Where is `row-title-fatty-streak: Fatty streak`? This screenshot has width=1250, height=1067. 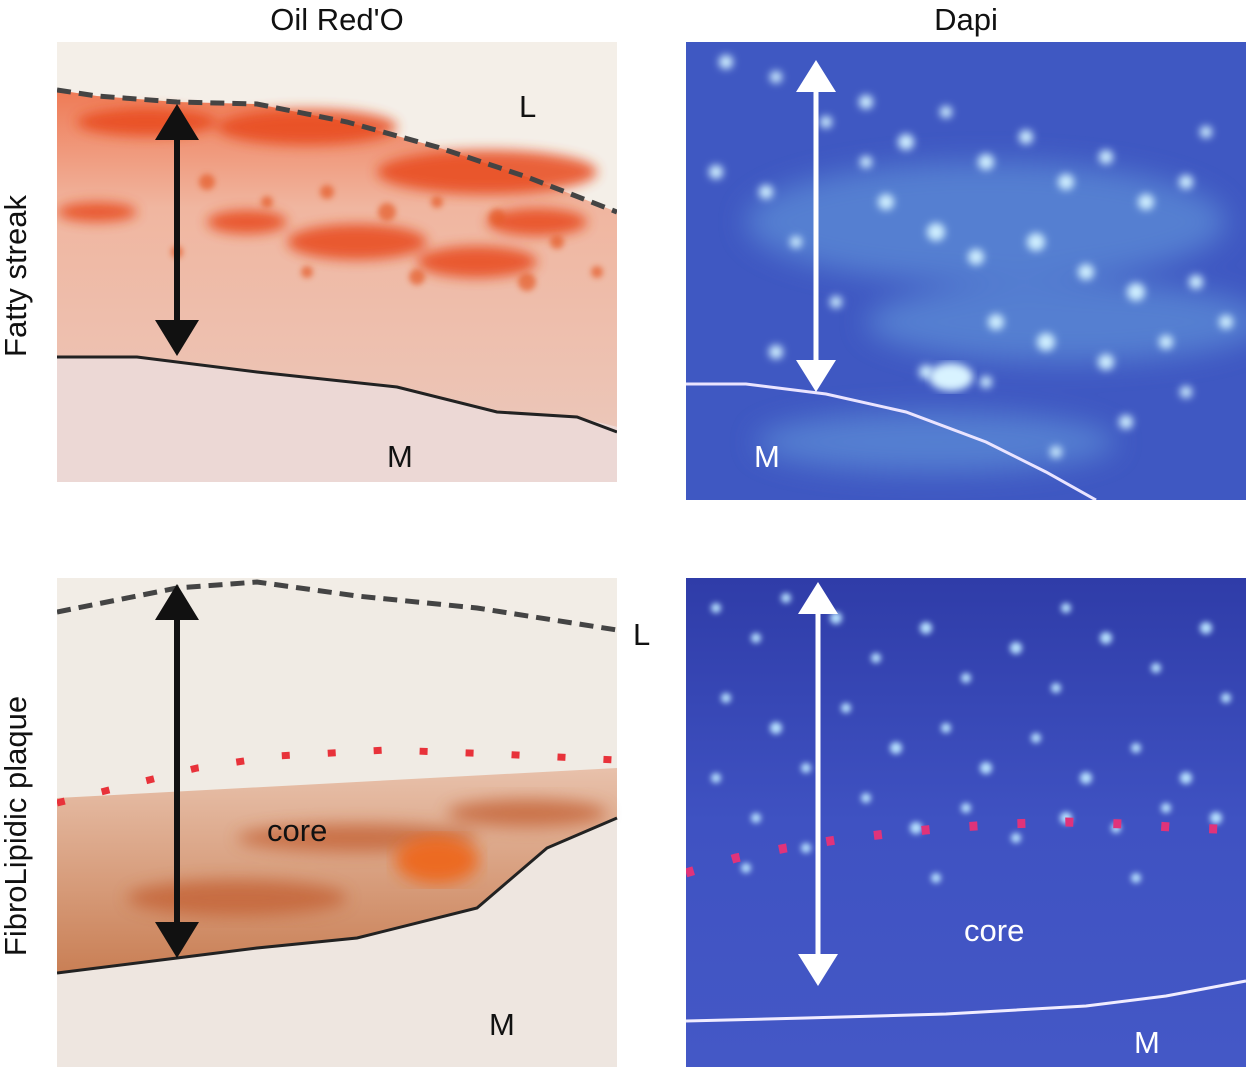
row-title-fatty-streak: Fatty streak is located at coordinates (16, 276).